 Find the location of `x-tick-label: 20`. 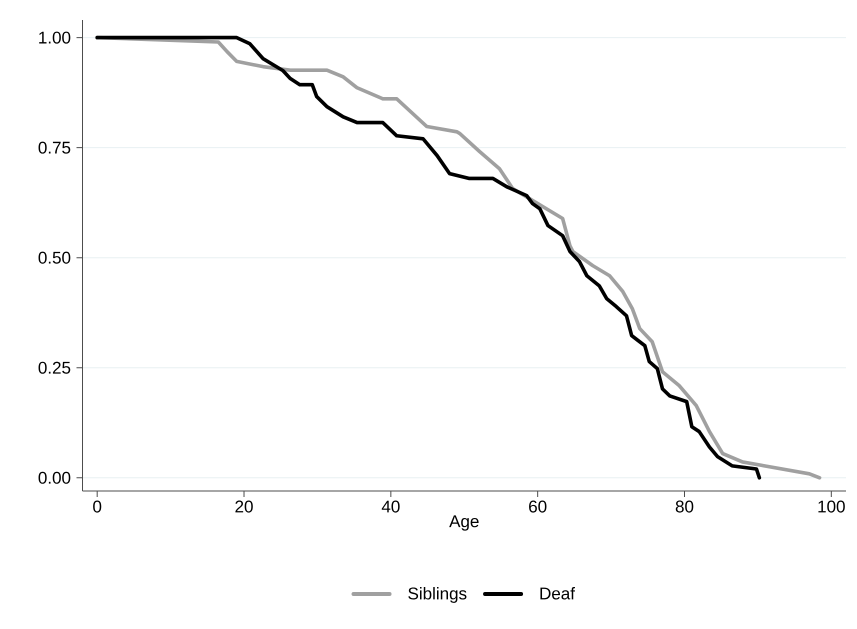

x-tick-label: 20 is located at coordinates (244, 506).